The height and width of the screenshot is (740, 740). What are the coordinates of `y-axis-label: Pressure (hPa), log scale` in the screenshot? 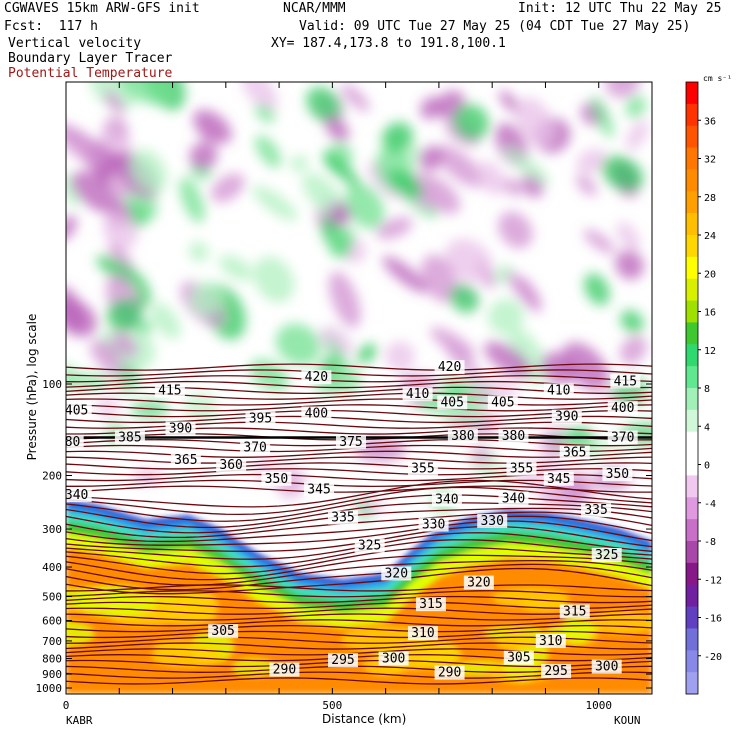 It's located at (32, 387).